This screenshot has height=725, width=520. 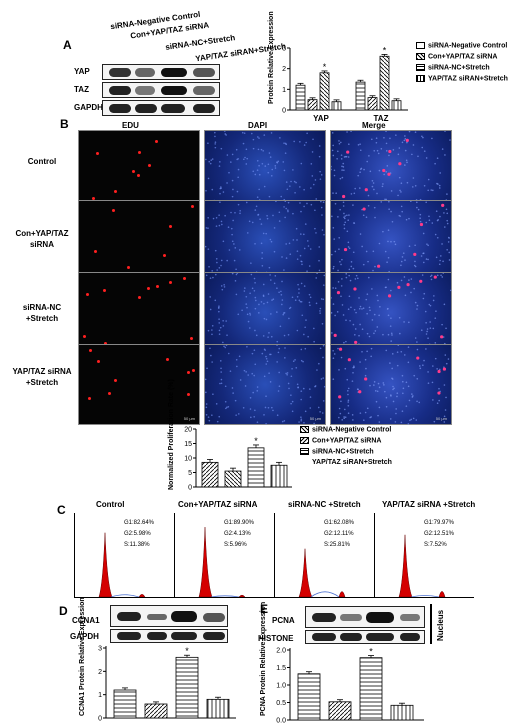 What do you see at coordinates (435, 545) in the screenshot?
I see `cell-cycle-stat: S:7.52%` at bounding box center [435, 545].